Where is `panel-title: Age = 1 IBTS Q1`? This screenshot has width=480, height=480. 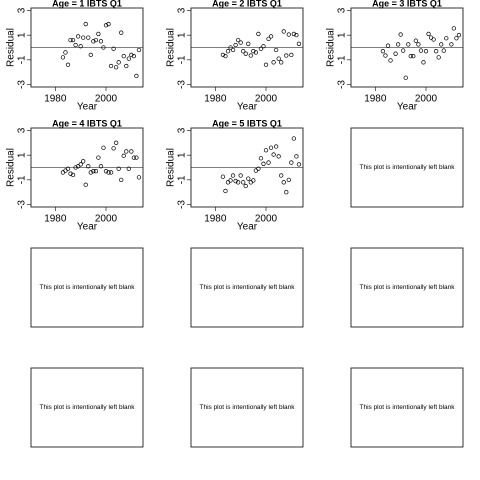
panel-title: Age = 1 IBTS Q1 is located at coordinates (87, 4).